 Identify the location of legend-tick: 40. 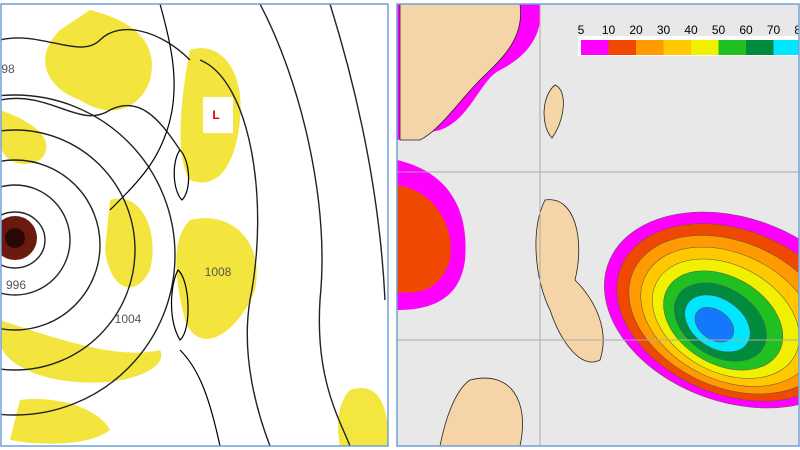
(691, 30).